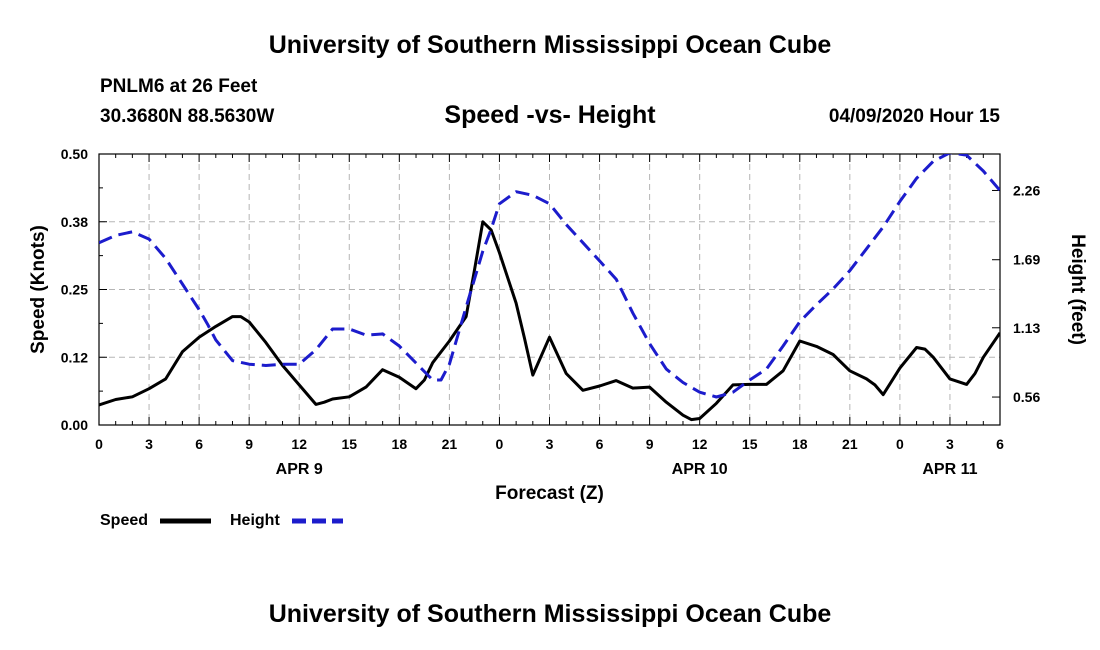  What do you see at coordinates (299, 469) in the screenshot?
I see `date-label: APR 9` at bounding box center [299, 469].